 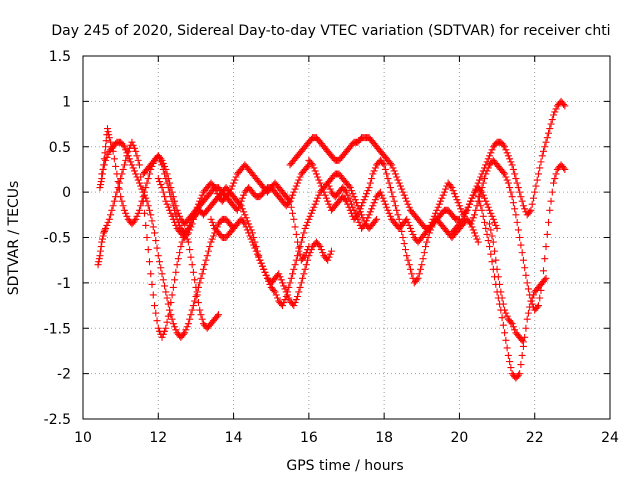 I want to click on y-tick-label: -1, so click(x=64, y=284).